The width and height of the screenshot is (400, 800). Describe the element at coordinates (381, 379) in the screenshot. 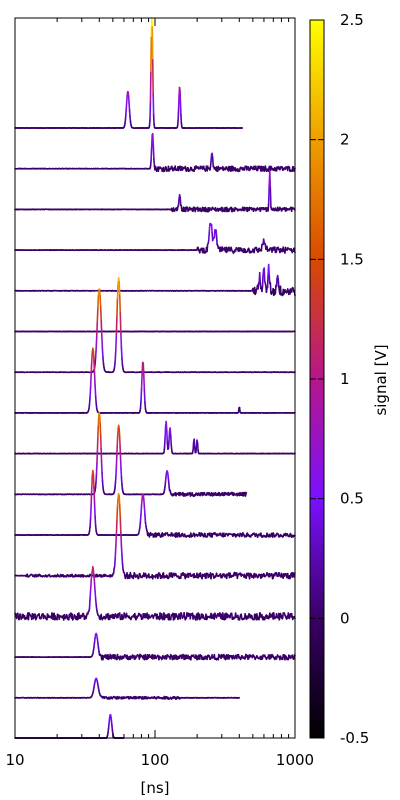

I see `colorbar-label: signal [V]` at that location.